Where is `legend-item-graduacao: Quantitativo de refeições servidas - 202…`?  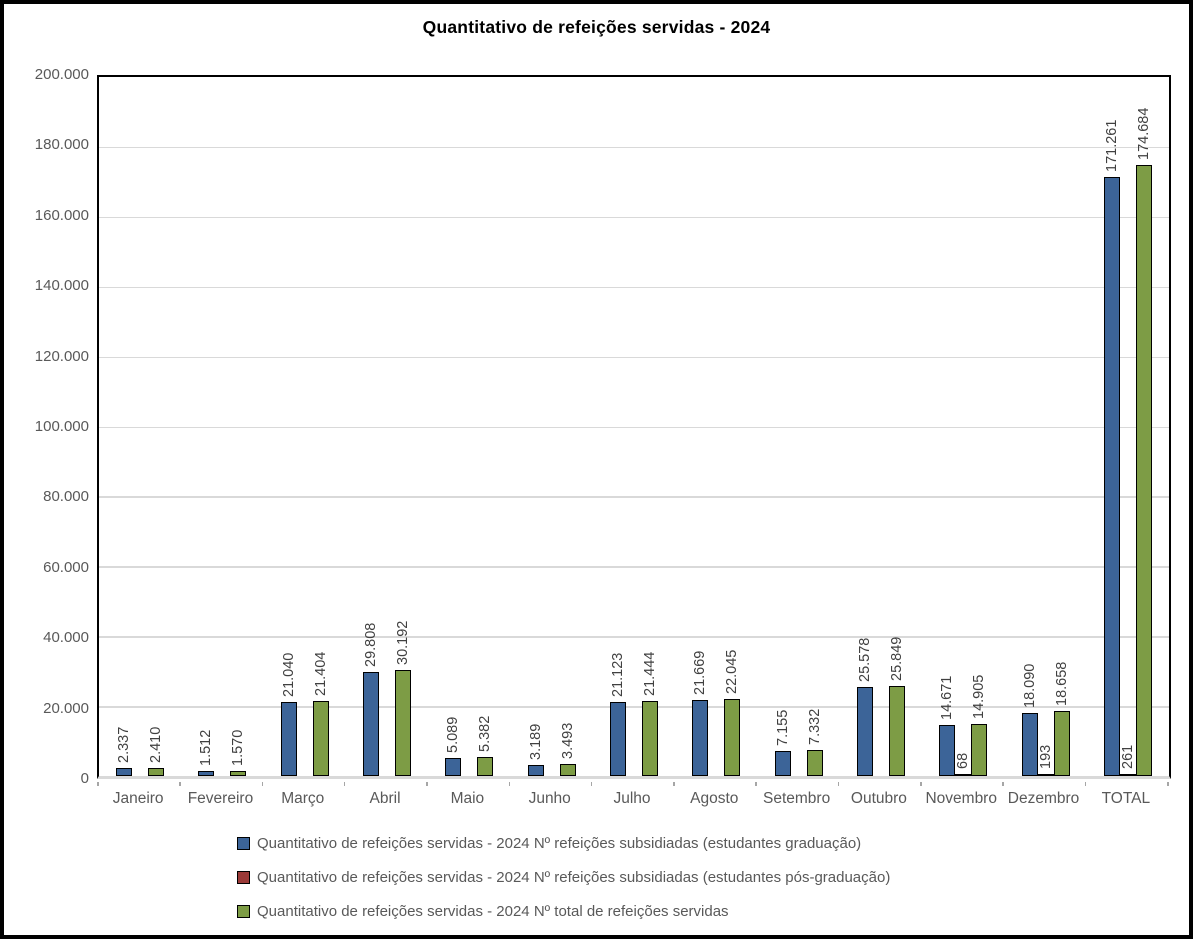
legend-item-graduacao: Quantitativo de refeições servidas - 202… is located at coordinates (549, 843).